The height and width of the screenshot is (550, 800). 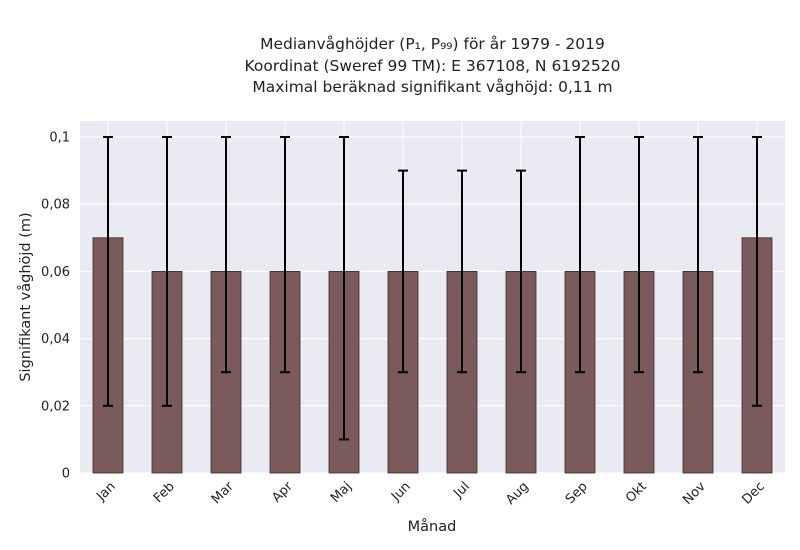 I want to click on y-tick-label: 0,1, so click(x=59, y=138).